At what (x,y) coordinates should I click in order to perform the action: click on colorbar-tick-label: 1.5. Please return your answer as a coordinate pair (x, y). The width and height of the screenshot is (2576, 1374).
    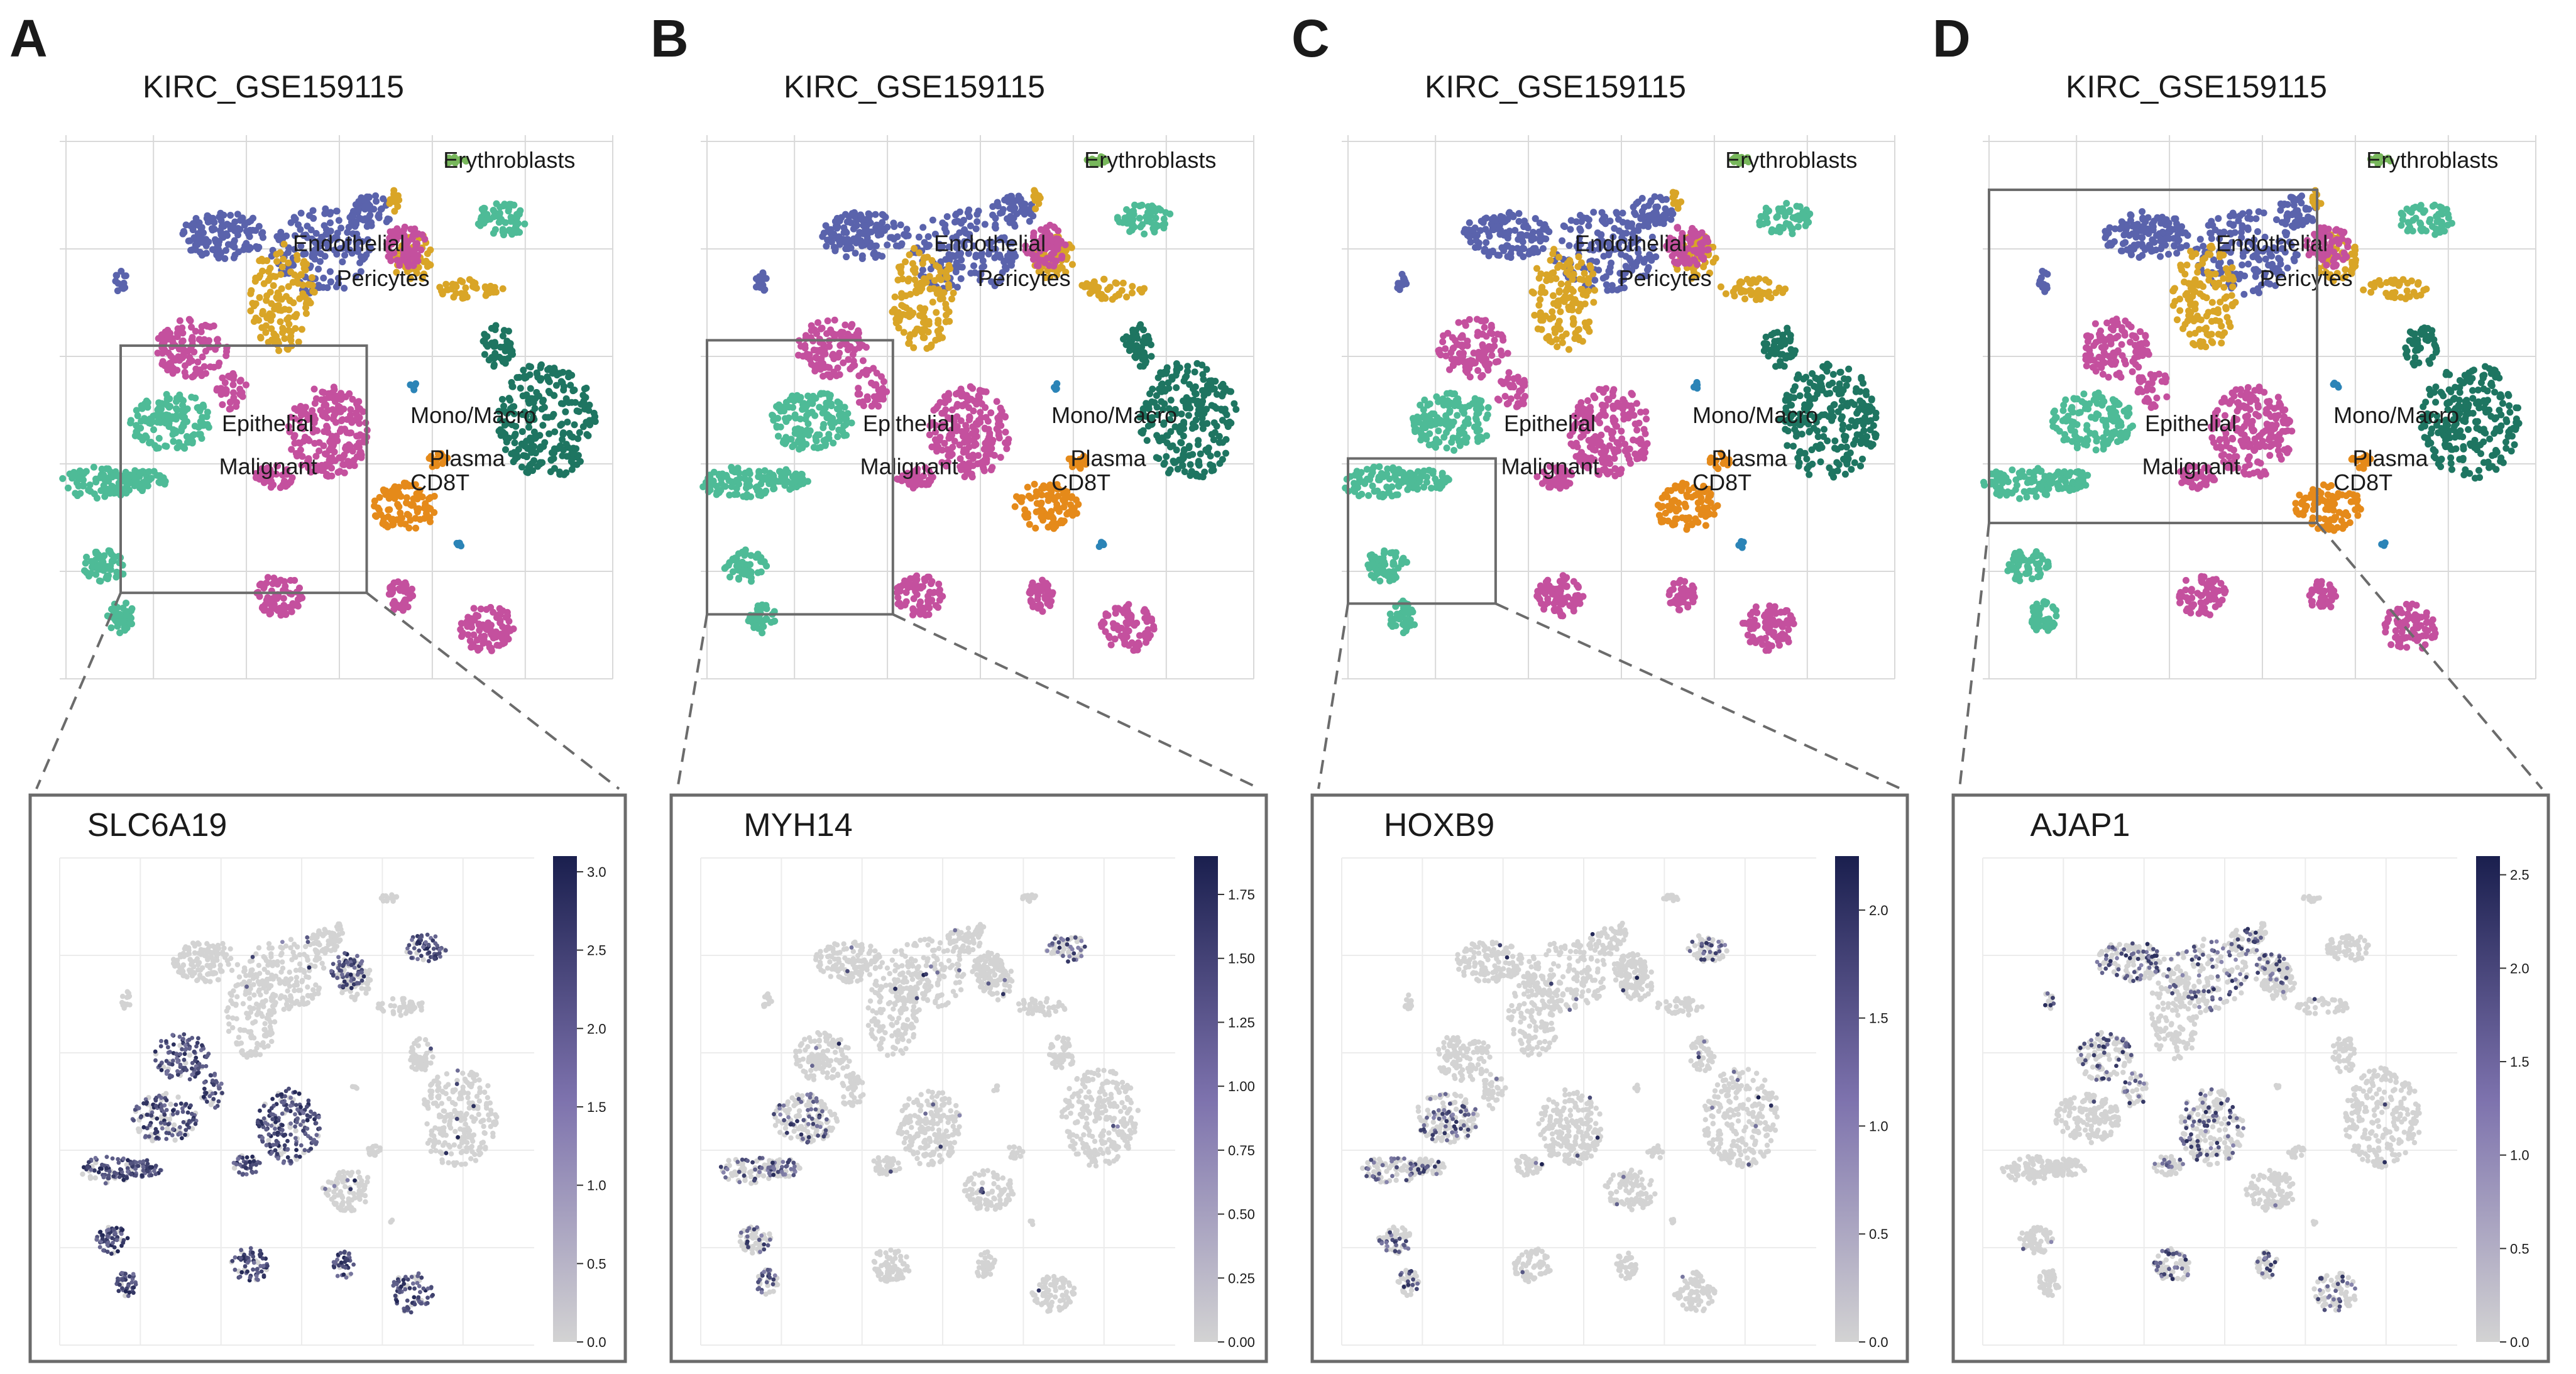
    Looking at the image, I should click on (596, 1107).